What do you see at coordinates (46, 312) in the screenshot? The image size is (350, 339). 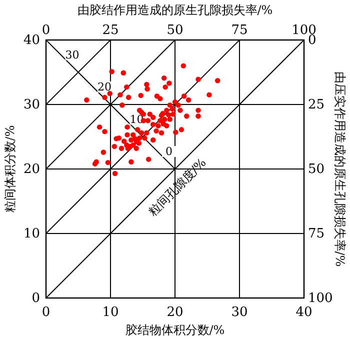 I see `x-tick-label: 0` at bounding box center [46, 312].